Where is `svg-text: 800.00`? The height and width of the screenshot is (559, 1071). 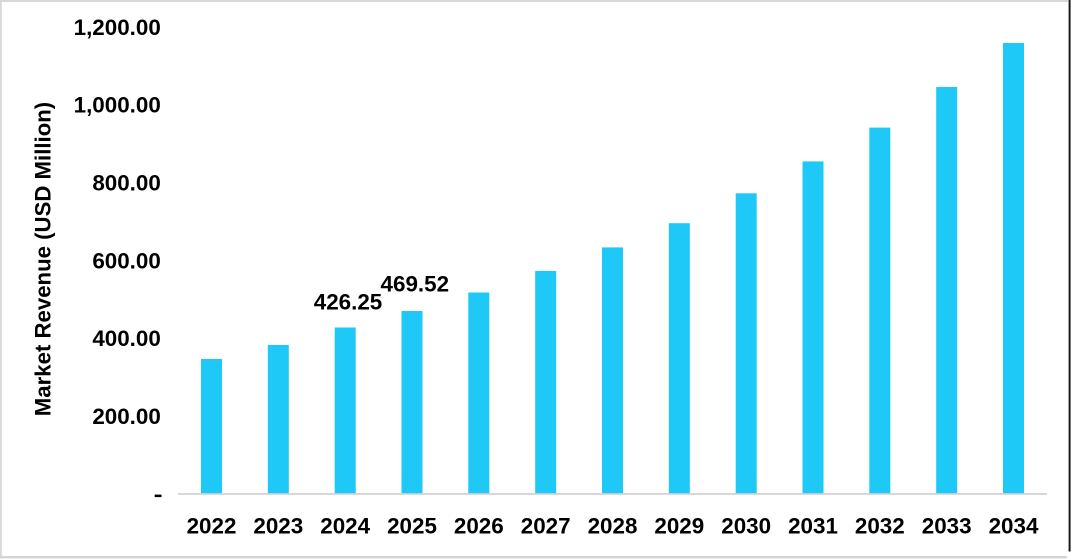 svg-text: 800.00 is located at coordinates (126, 183).